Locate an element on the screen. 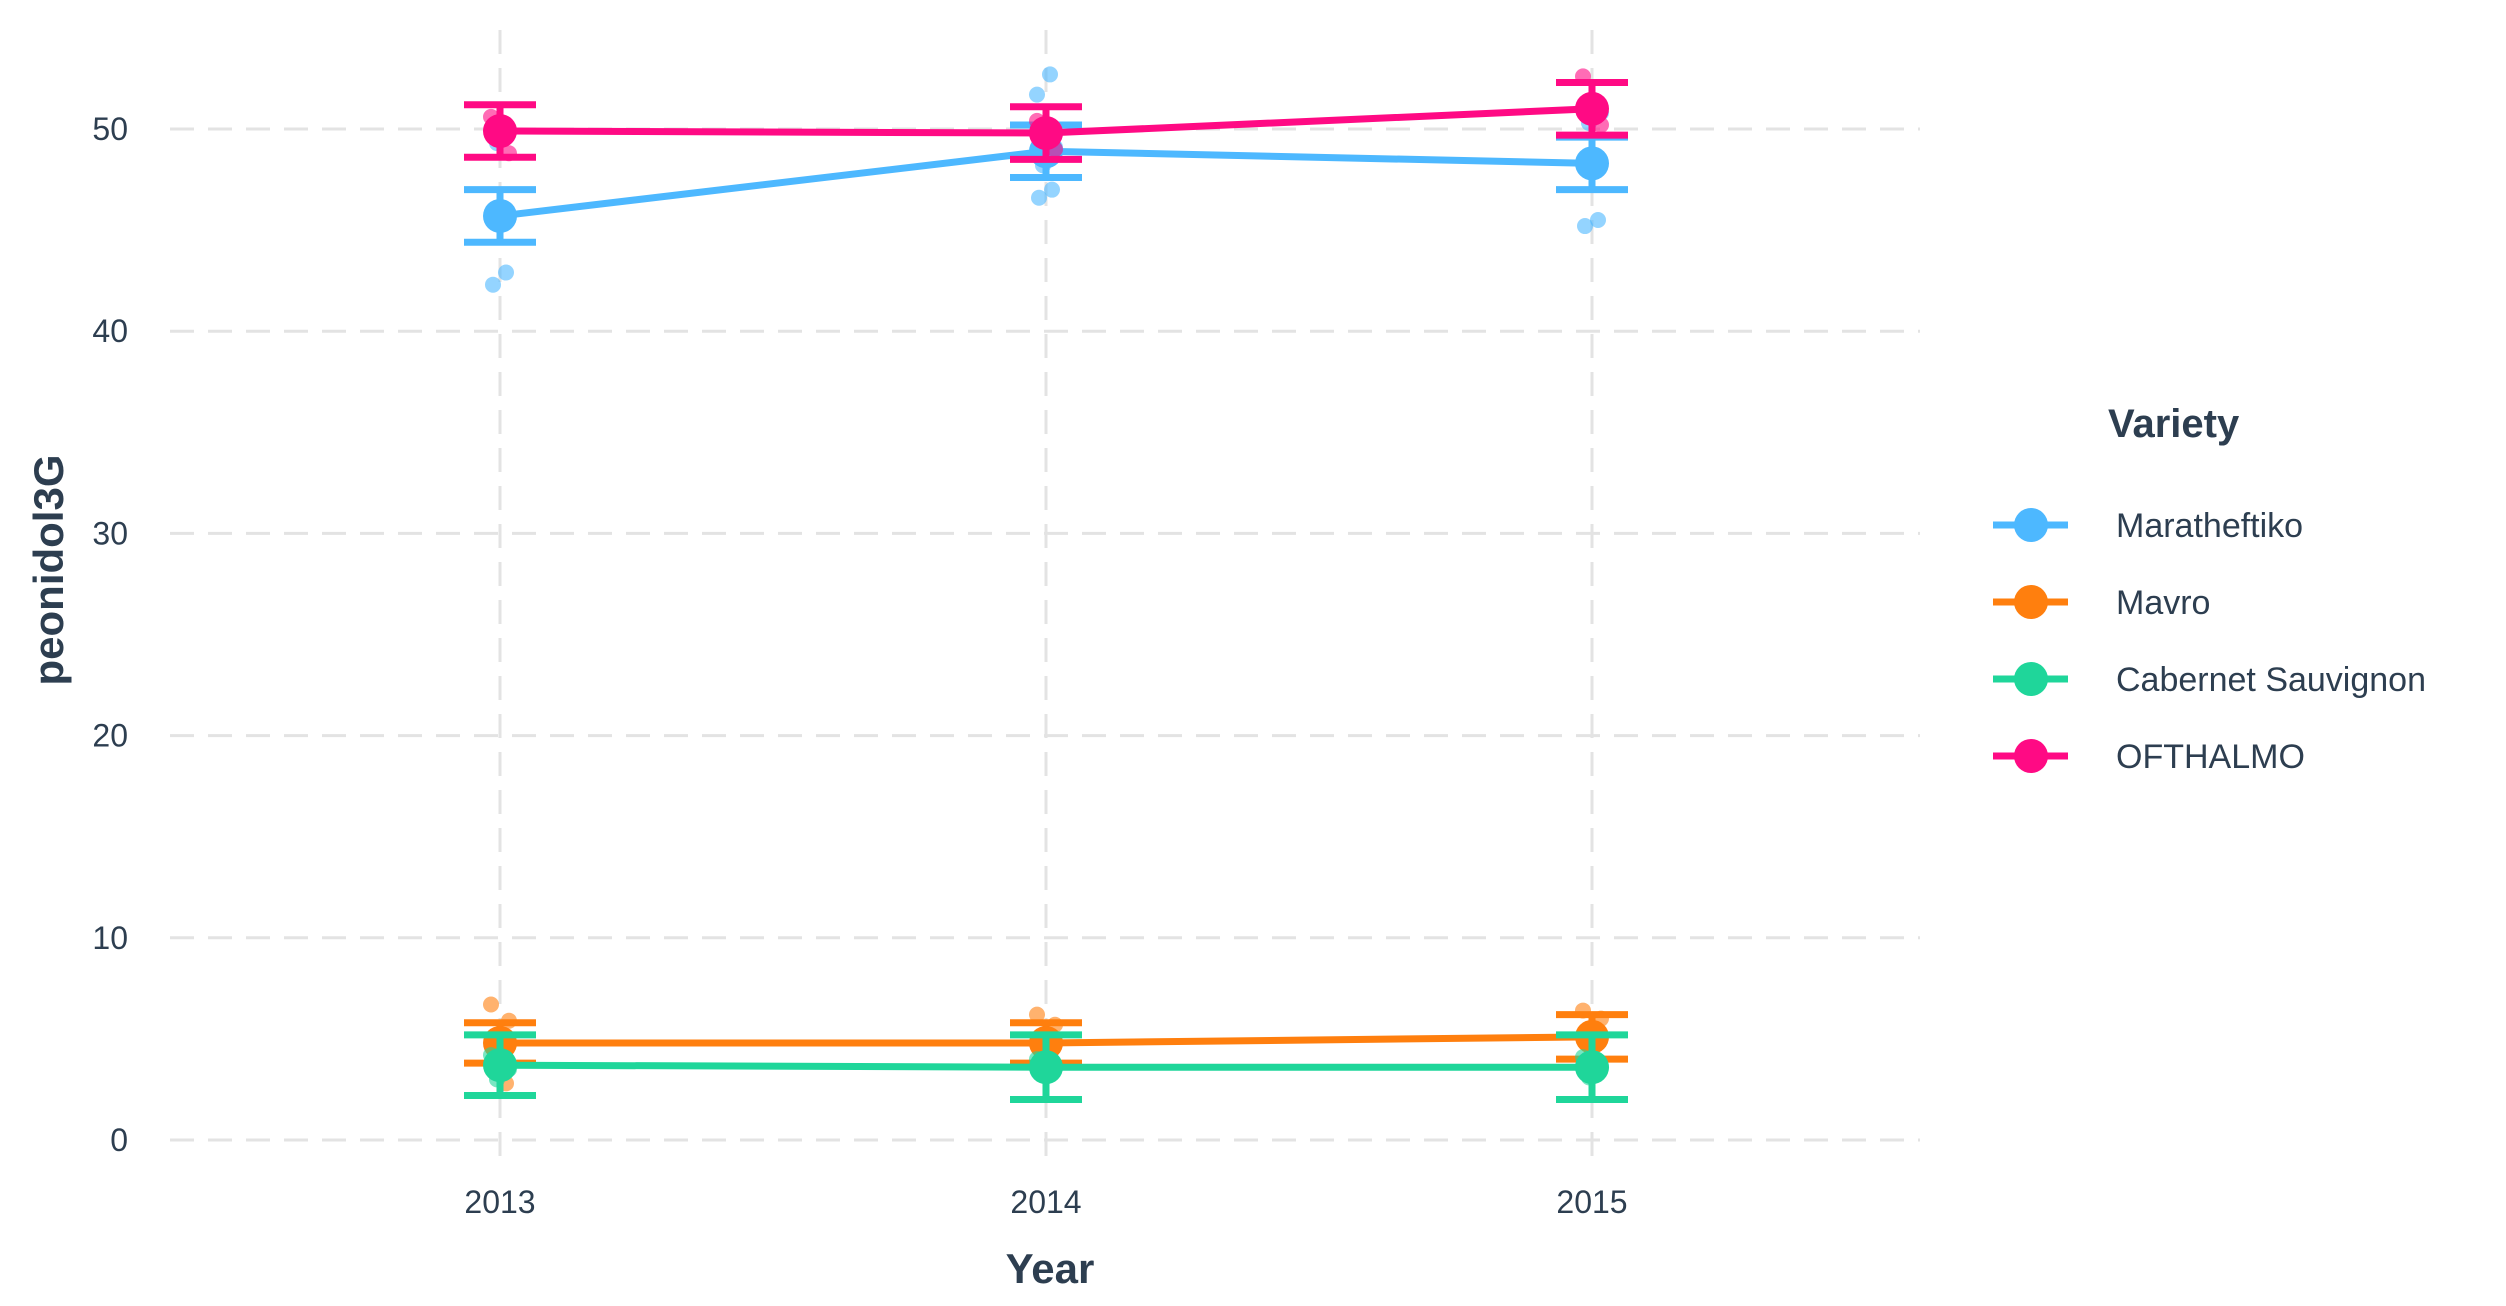  legend-label: Maratheftiko is located at coordinates (2209, 526).